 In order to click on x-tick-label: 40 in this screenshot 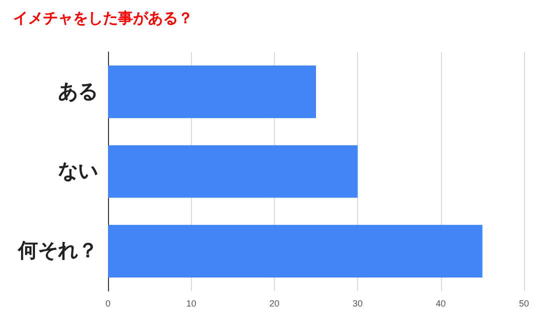, I will do `click(441, 303)`.